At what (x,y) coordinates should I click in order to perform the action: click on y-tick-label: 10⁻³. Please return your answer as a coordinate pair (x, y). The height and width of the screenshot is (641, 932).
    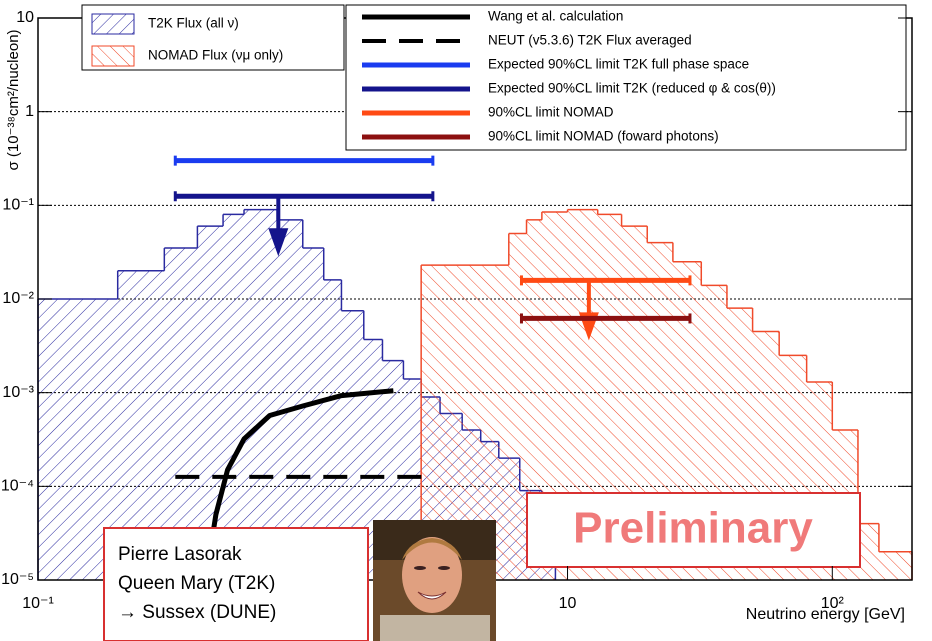
    Looking at the image, I should click on (18, 392).